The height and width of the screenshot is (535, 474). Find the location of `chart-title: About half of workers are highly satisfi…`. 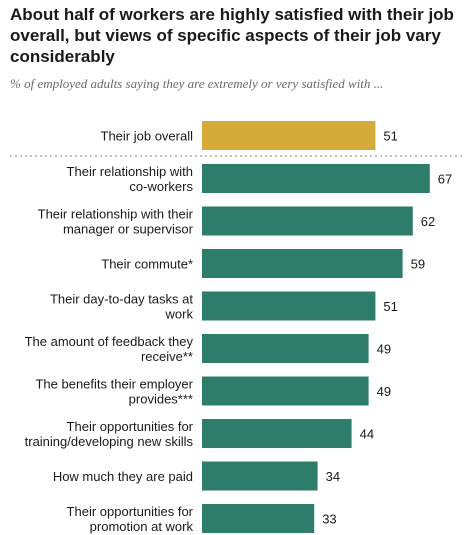

chart-title: About half of workers are highly satisfi… is located at coordinates (232, 35).